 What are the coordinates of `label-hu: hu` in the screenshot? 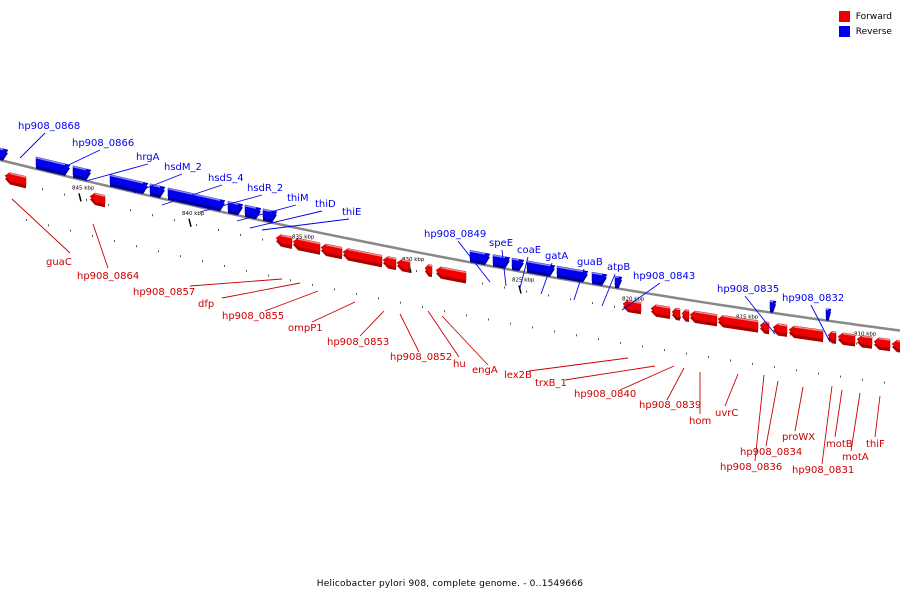 It's located at (446, 340).